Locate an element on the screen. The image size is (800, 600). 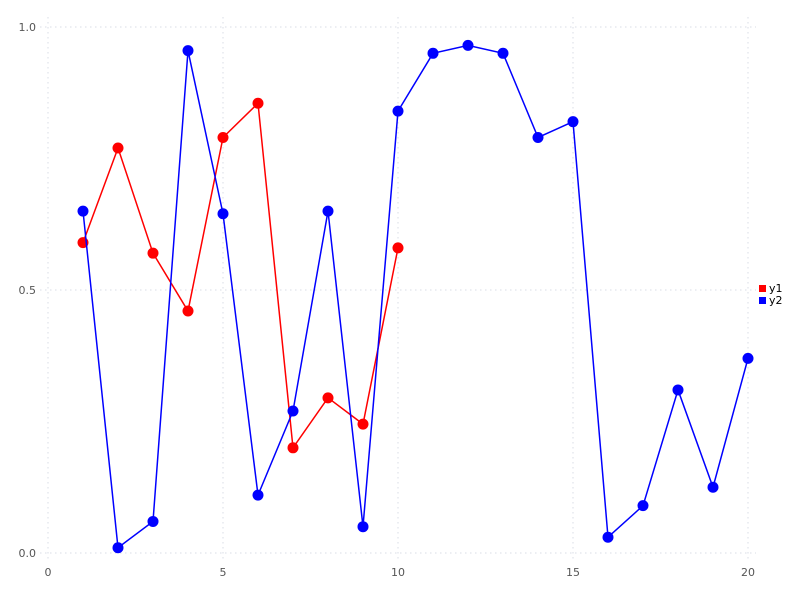
x-axis-tick-label: 5 is located at coordinates (223, 572).